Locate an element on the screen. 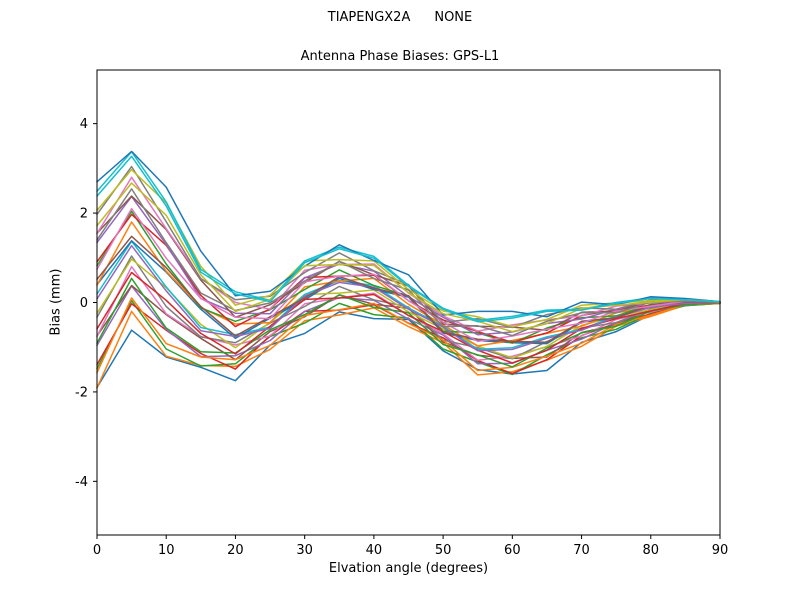 The height and width of the screenshot is (600, 800). x-tick-label: 30 is located at coordinates (304, 550).